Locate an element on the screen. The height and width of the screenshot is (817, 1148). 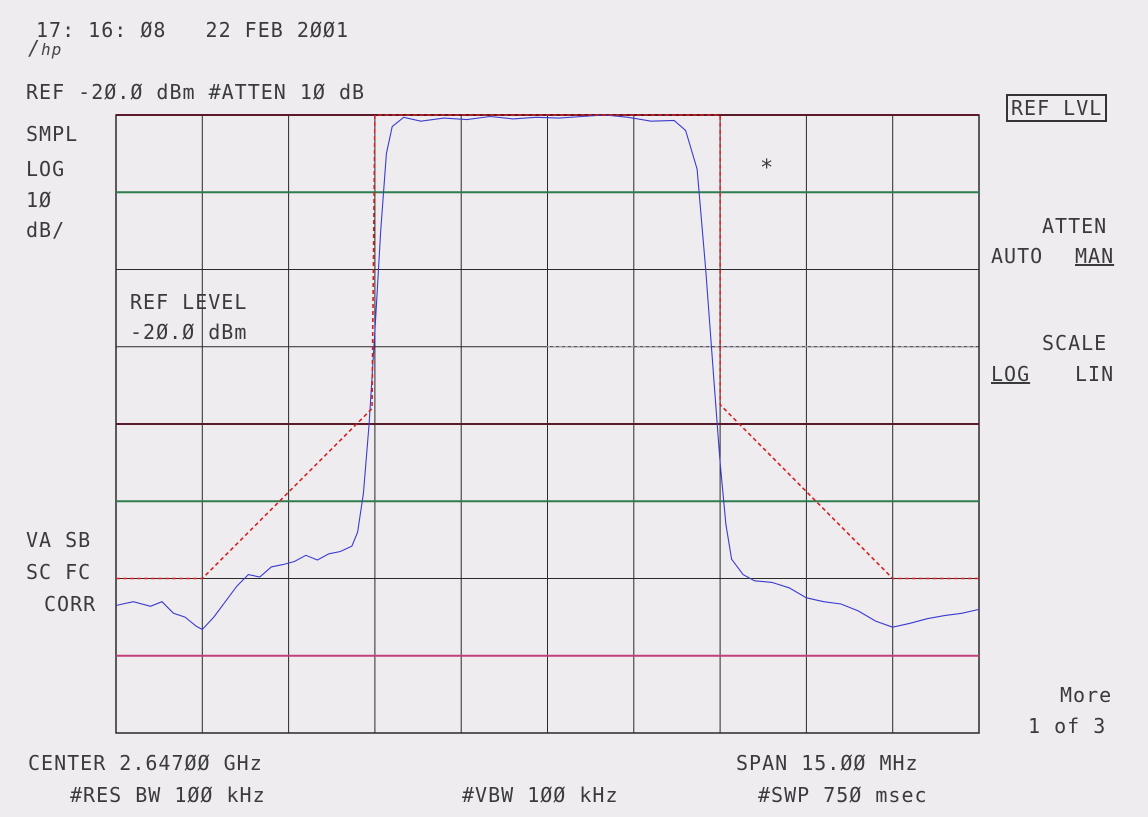
center-frequency: CENTER 2.647ØØ GHz is located at coordinates (145, 763).